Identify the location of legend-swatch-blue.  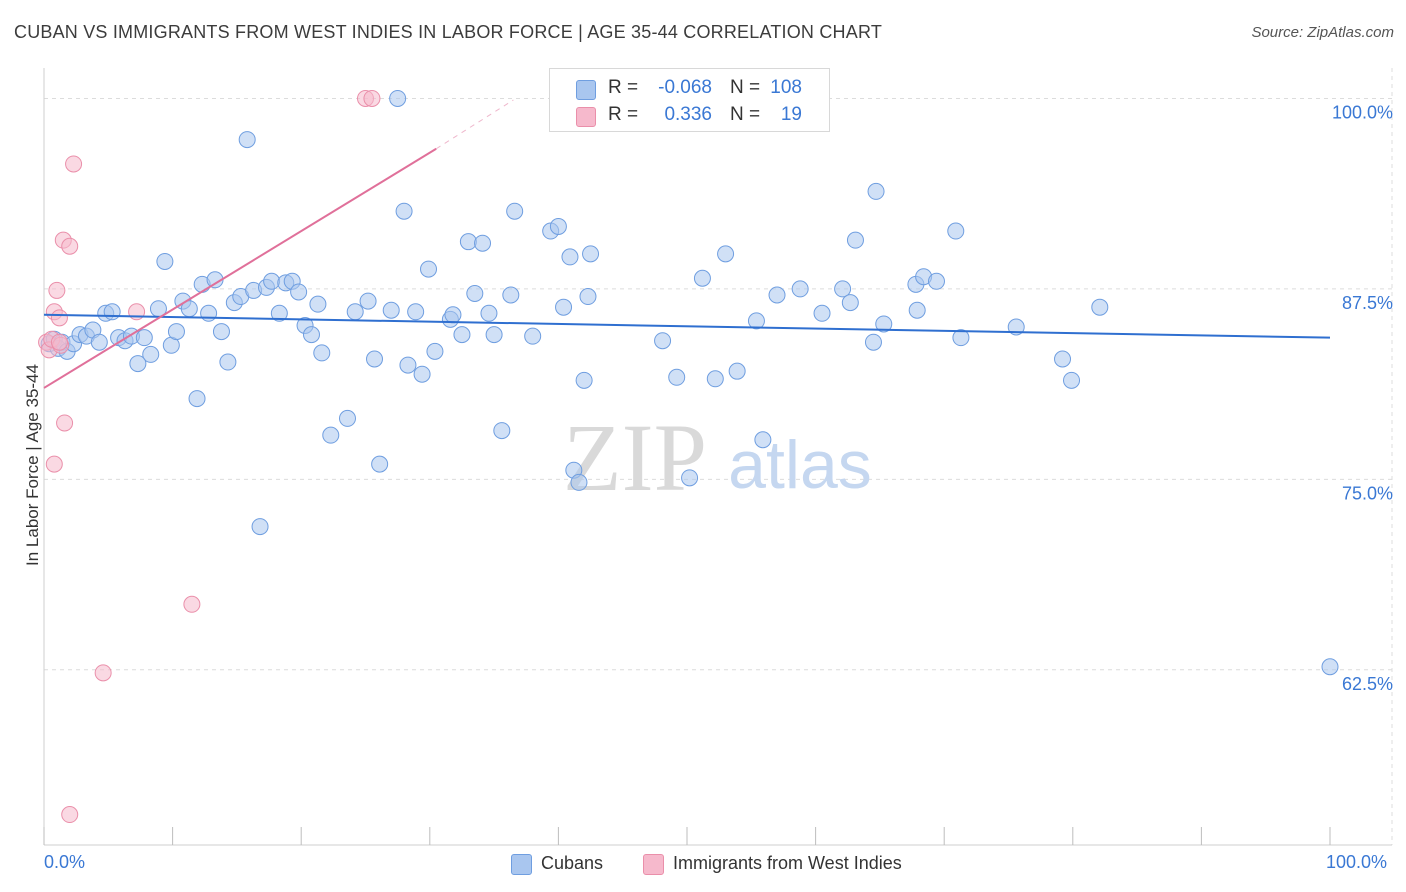
(586, 90).